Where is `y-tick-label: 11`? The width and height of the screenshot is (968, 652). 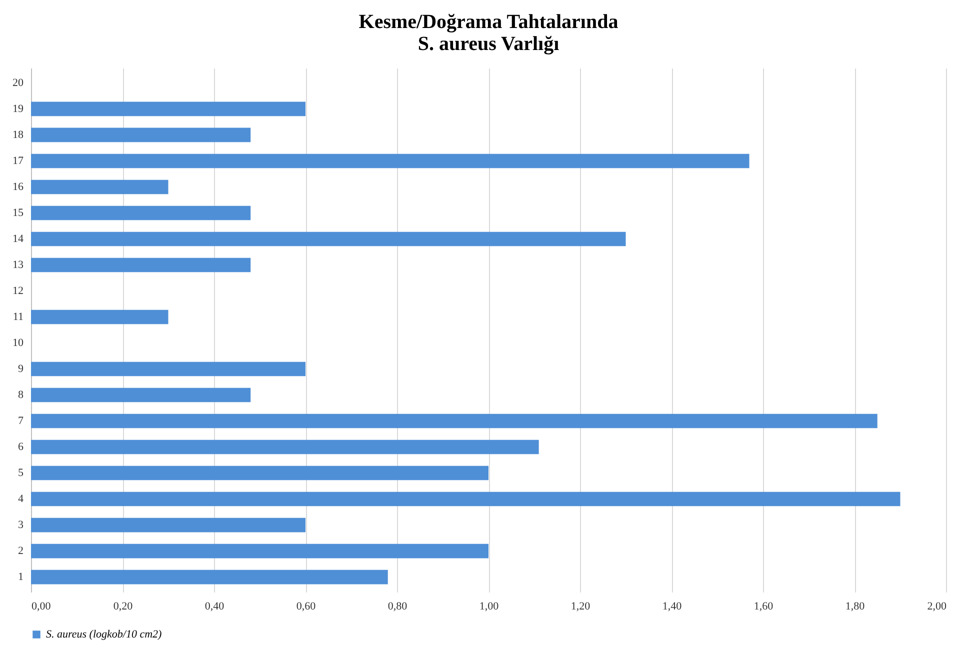 y-tick-label: 11 is located at coordinates (18, 316).